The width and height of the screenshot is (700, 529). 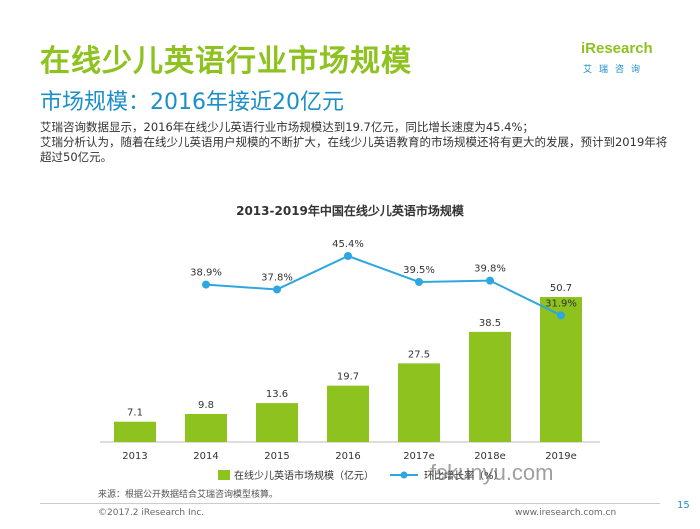 What do you see at coordinates (419, 402) in the screenshot?
I see `bar-2017e` at bounding box center [419, 402].